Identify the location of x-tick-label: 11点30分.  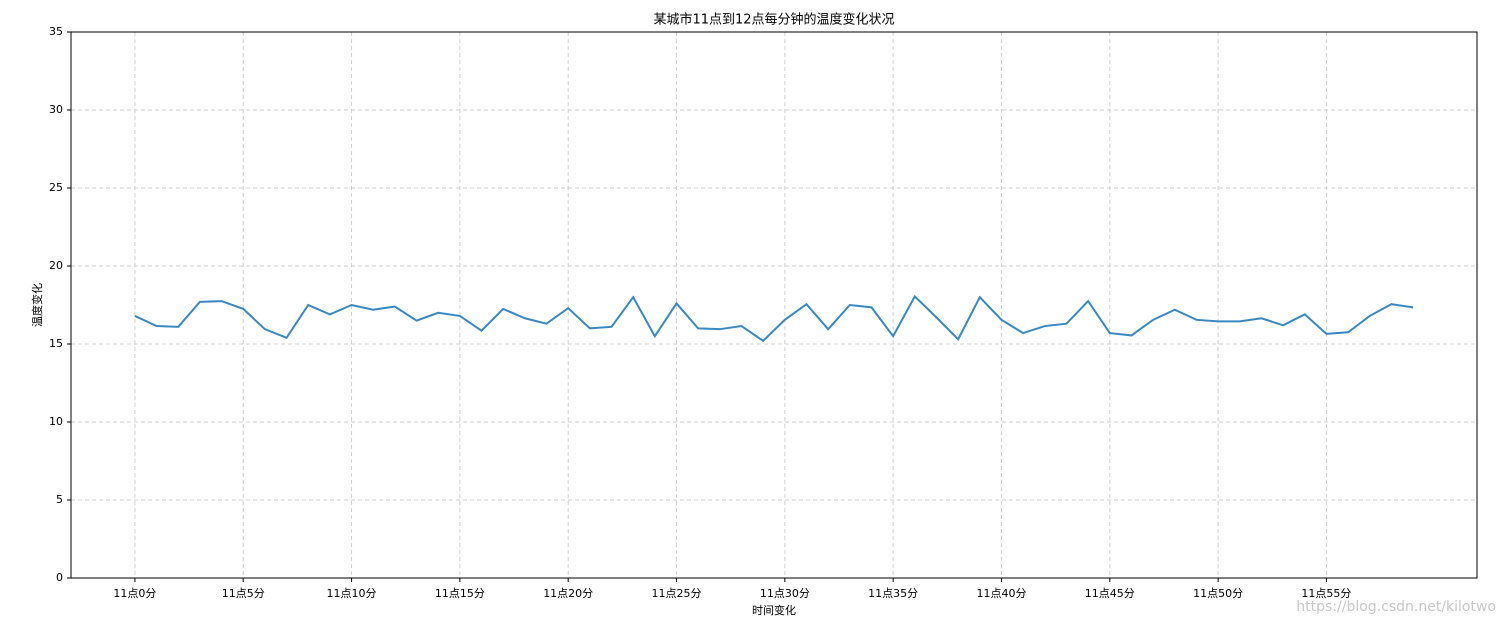
(785, 593).